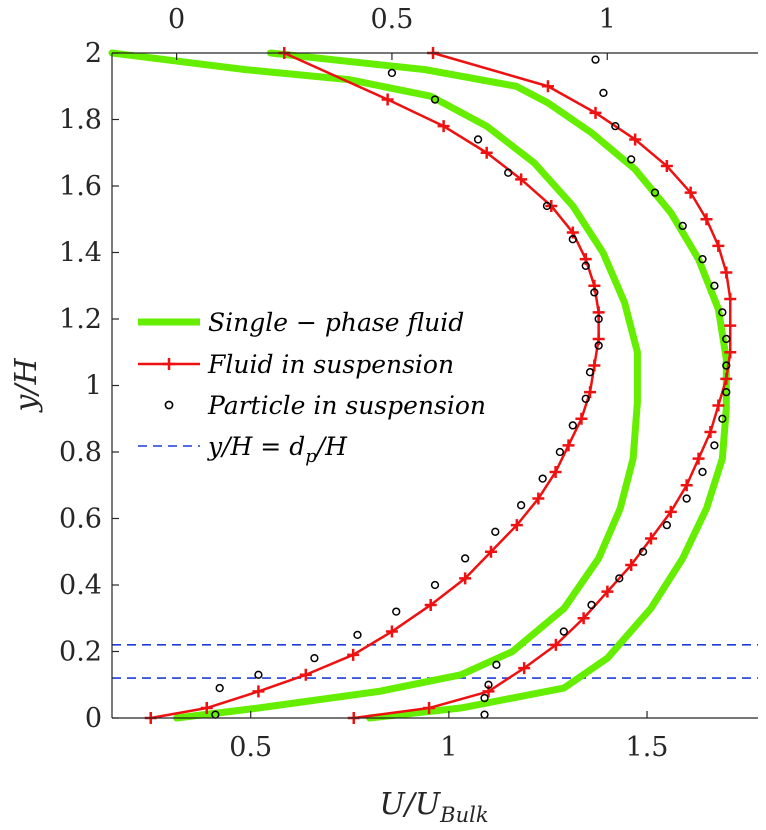 The height and width of the screenshot is (830, 766). Describe the element at coordinates (277, 449) in the screenshot. I see `legend-label-dp: y/H = dp/H` at that location.